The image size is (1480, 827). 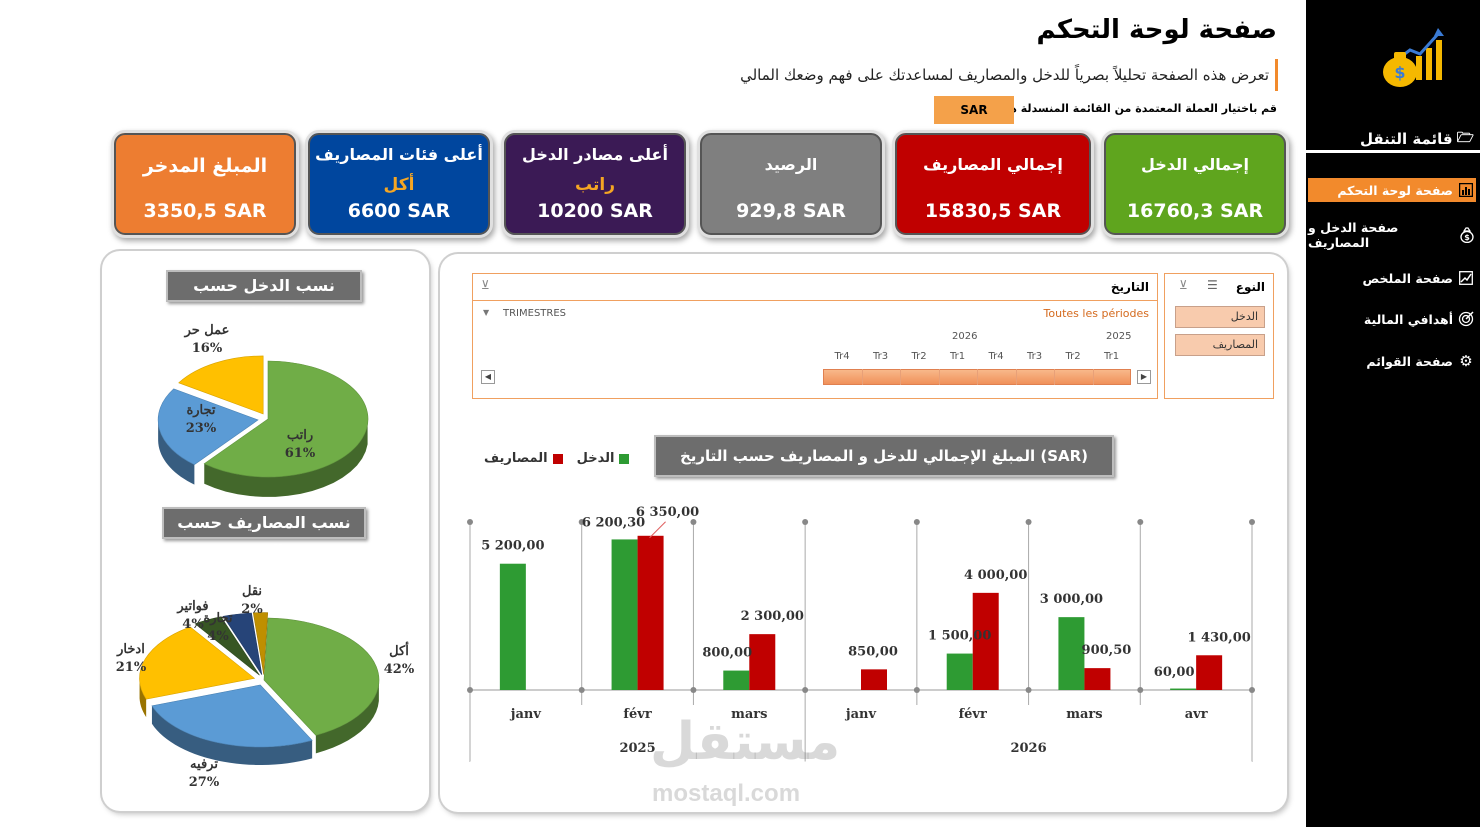 What do you see at coordinates (1466, 278) in the screenshot?
I see `chart-line-icon` at bounding box center [1466, 278].